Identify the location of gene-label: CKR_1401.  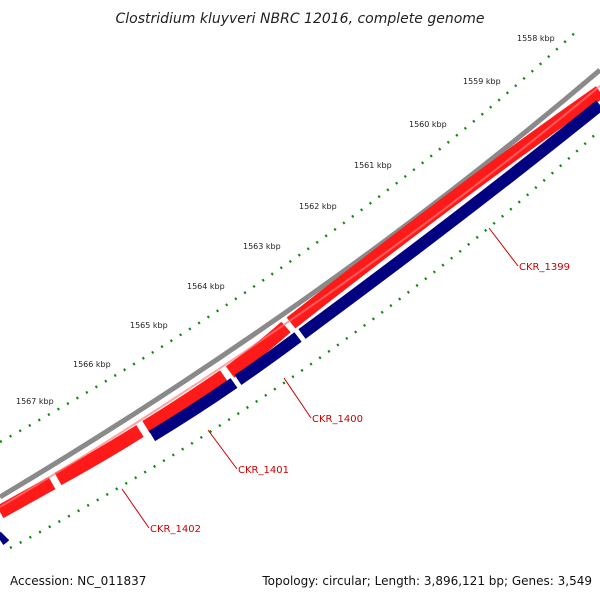
(263, 470).